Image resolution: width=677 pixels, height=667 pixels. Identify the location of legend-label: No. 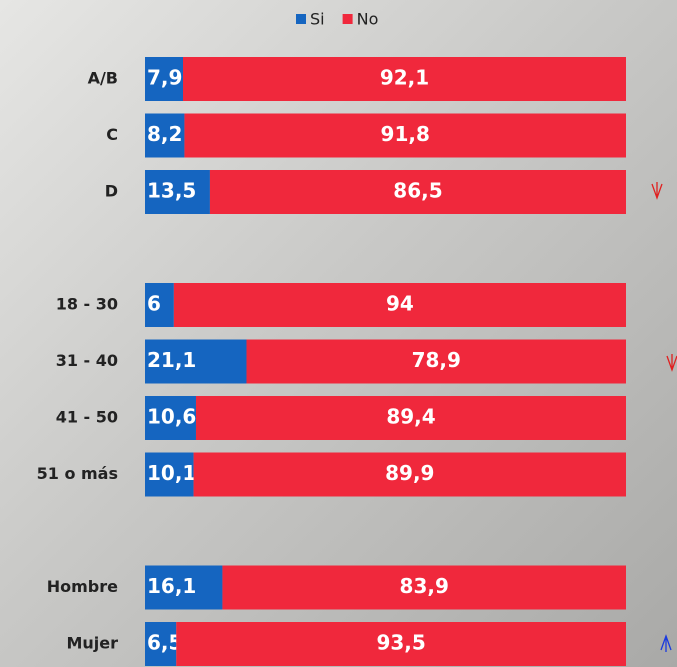
(368, 19).